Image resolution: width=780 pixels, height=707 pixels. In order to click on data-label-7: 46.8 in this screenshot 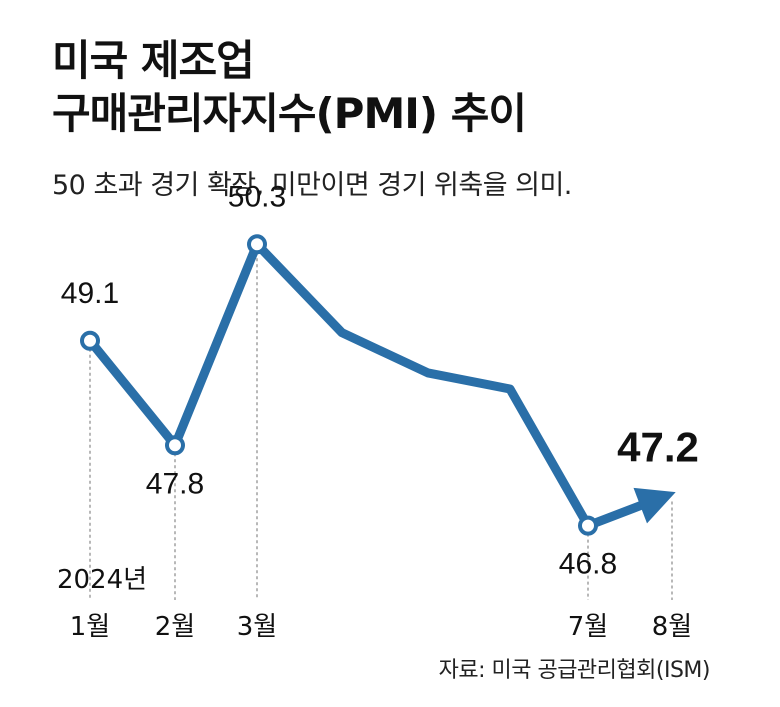, I will do `click(588, 564)`.